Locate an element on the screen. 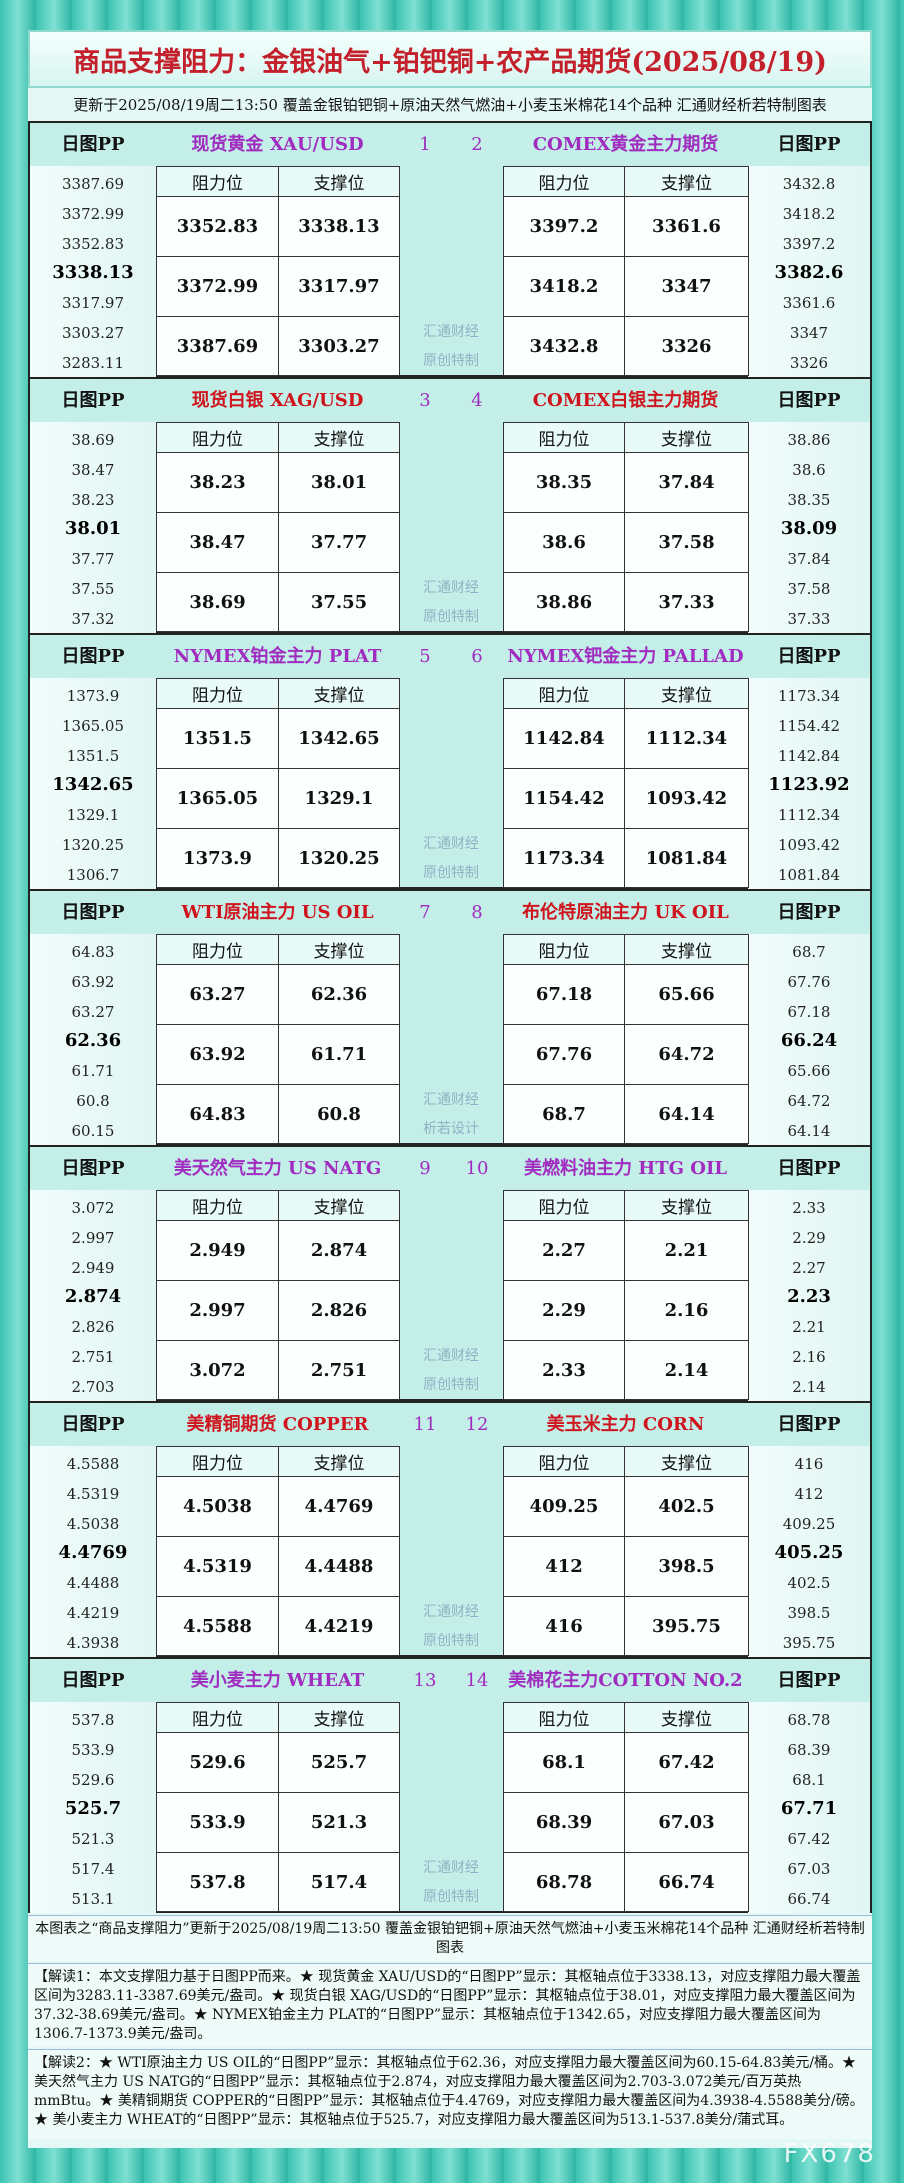  table-cell: 64.83 is located at coordinates (217, 1114).